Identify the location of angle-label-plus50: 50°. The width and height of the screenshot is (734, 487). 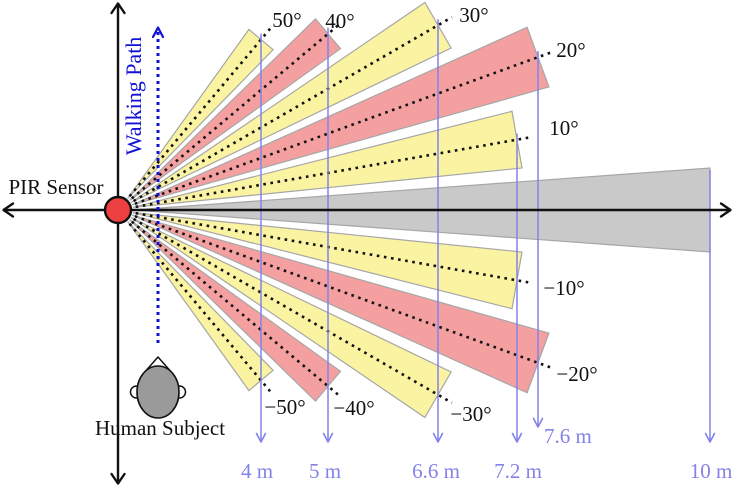
(286, 20).